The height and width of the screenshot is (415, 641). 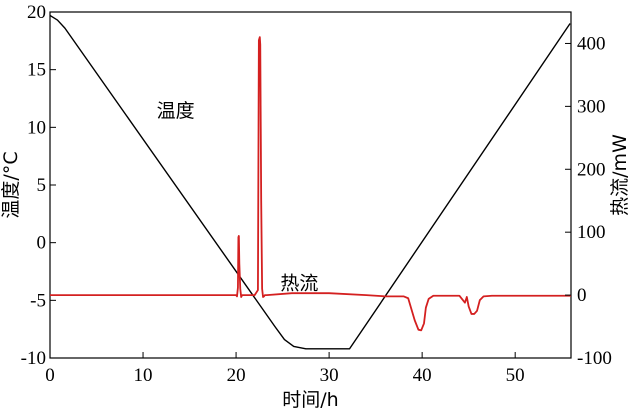 I want to click on y-left-tick-label: 10, so click(x=36, y=127).